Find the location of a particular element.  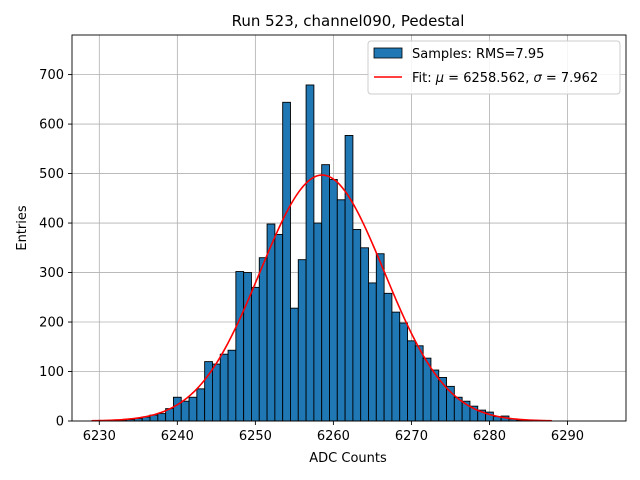

x-axis-ticks: 6230 6240 6250 6260 6270 6280 6290 is located at coordinates (333, 432).